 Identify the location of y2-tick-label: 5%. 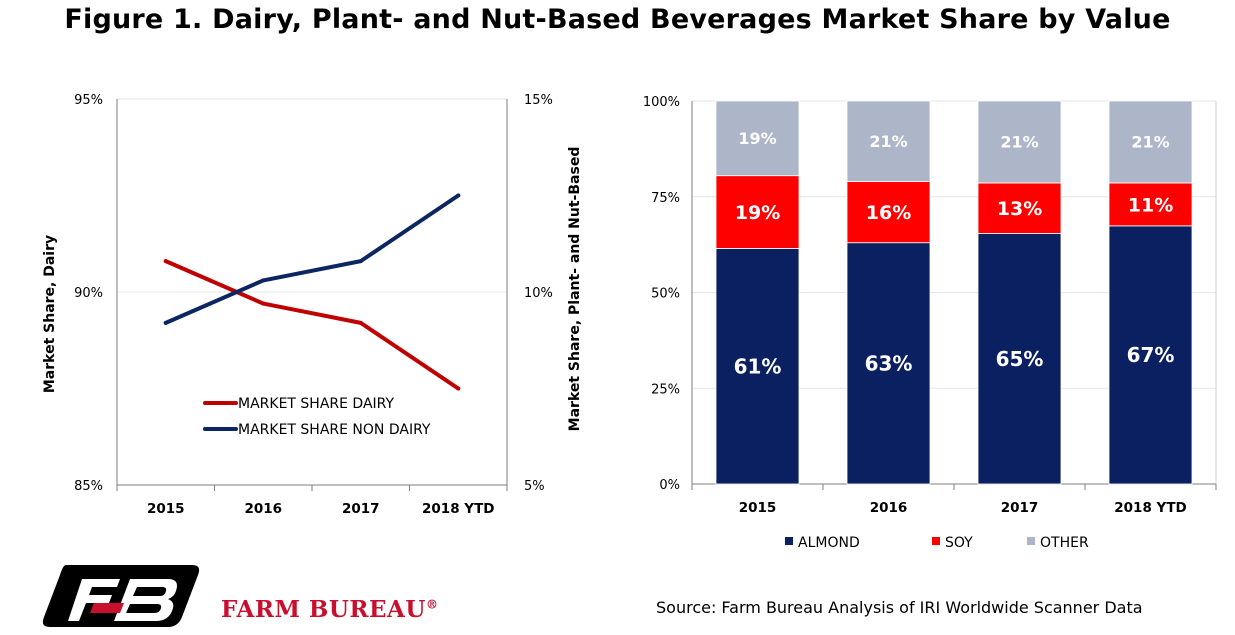
(534, 486).